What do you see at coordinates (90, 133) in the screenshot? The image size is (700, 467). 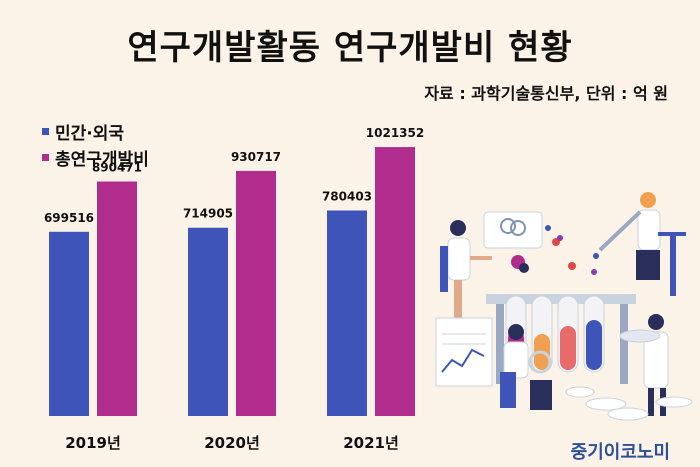 I see `legend-label-private-foreign: 민간·외국` at bounding box center [90, 133].